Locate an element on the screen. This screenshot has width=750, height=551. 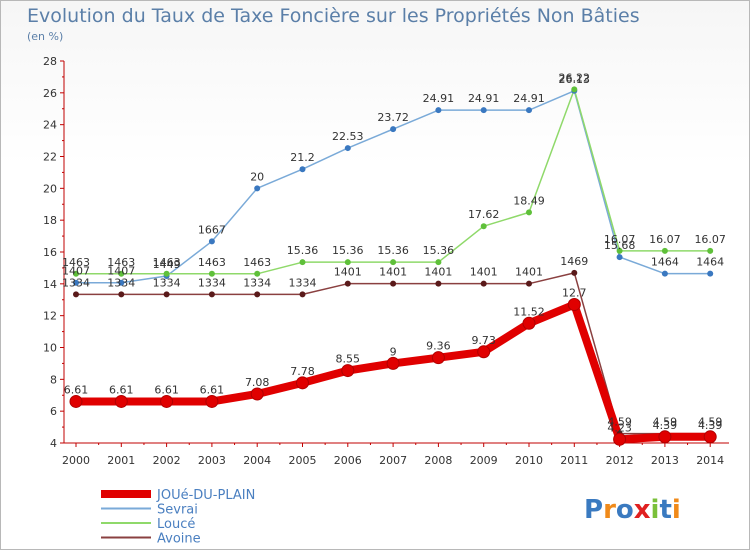
y-tick-label: 14 is located at coordinates (50, 284).